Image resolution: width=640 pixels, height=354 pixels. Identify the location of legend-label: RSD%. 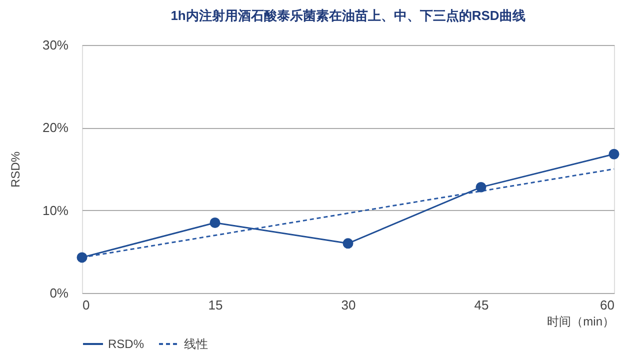
(126, 344).